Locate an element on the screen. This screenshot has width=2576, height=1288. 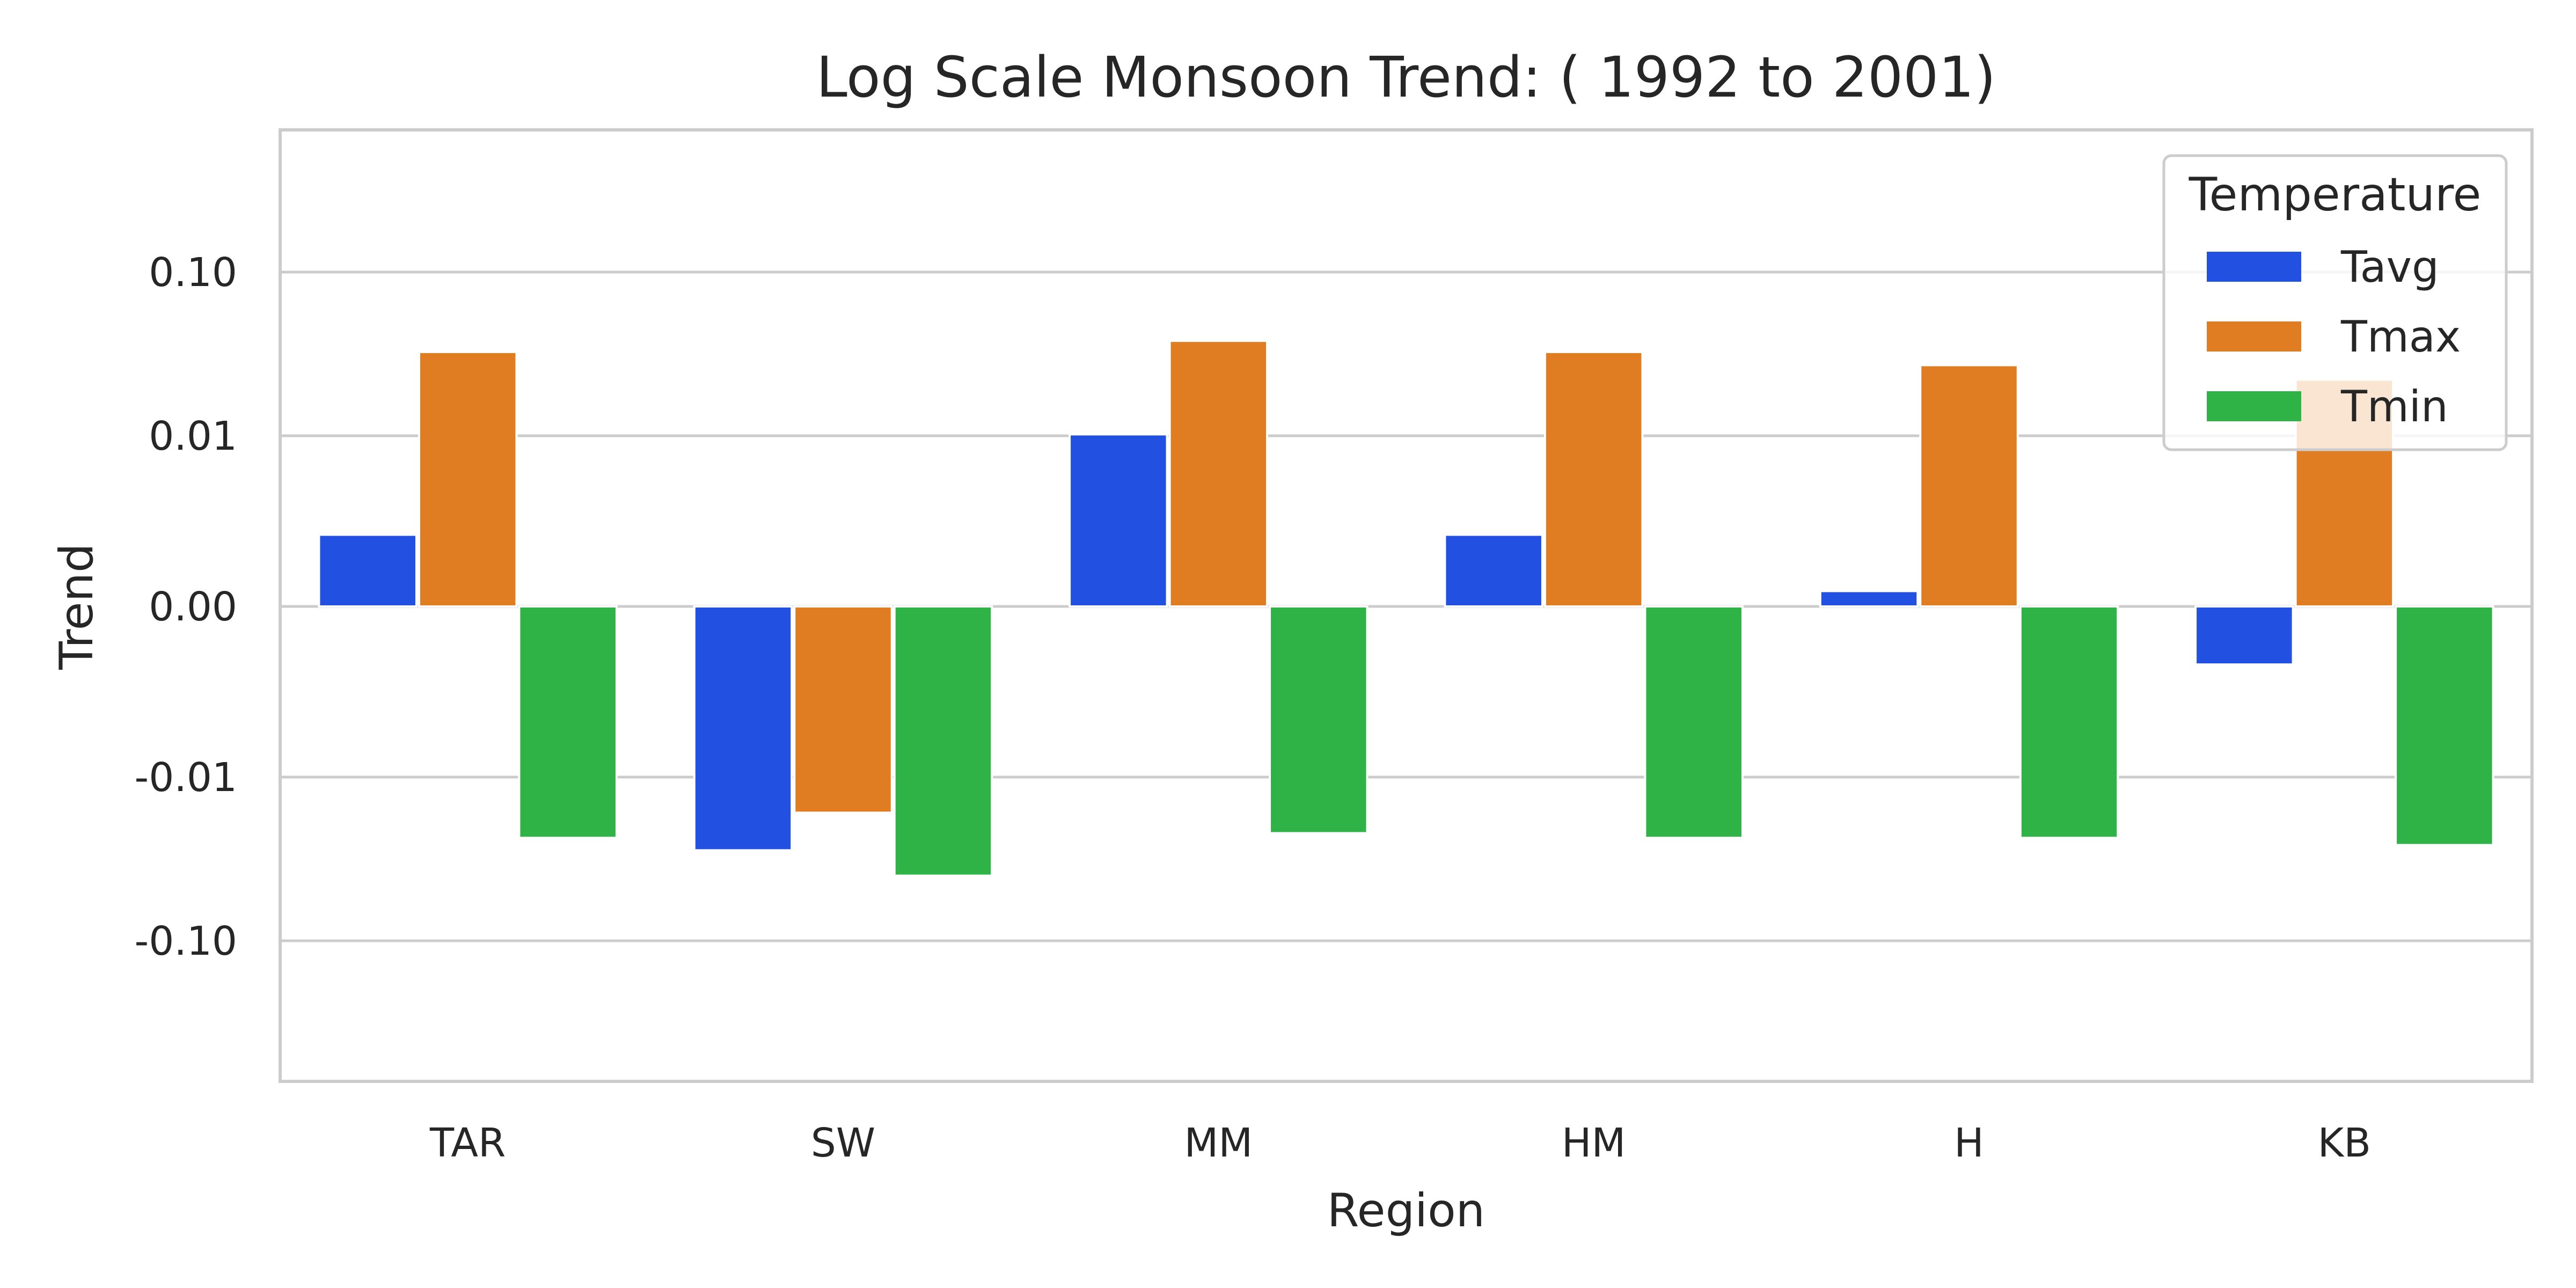
y-tick-label: 0.00 is located at coordinates (193, 607).